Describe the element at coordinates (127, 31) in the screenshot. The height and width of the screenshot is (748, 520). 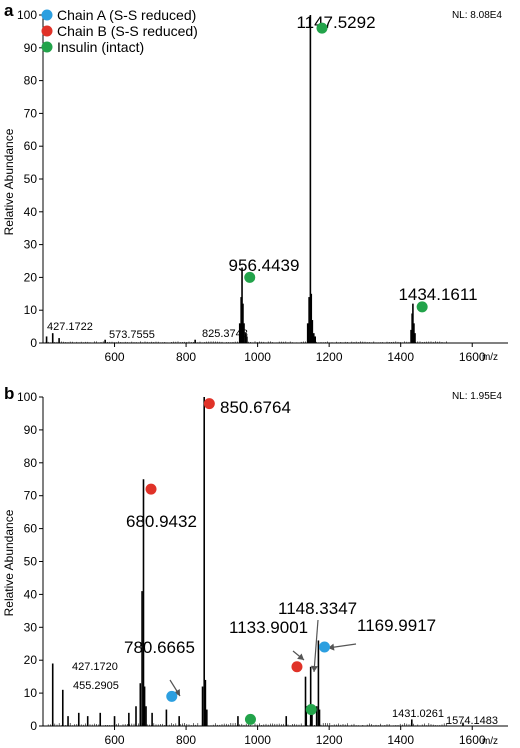
I see `legend-label: Chain B (S-S reduced)` at that location.